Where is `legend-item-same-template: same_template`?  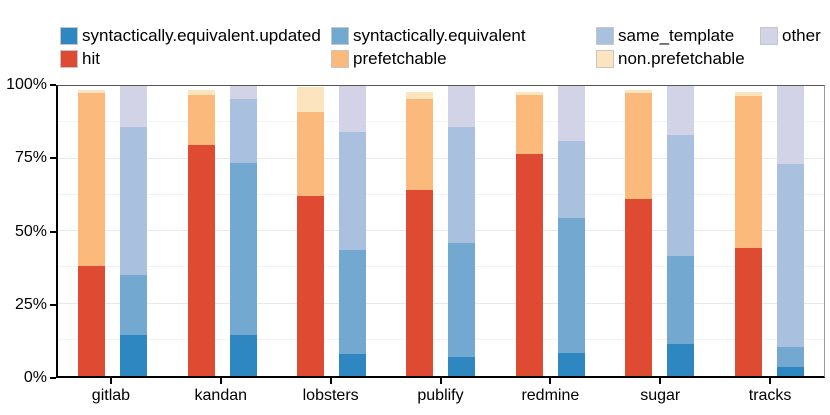
legend-item-same-template: same_template is located at coordinates (678, 36).